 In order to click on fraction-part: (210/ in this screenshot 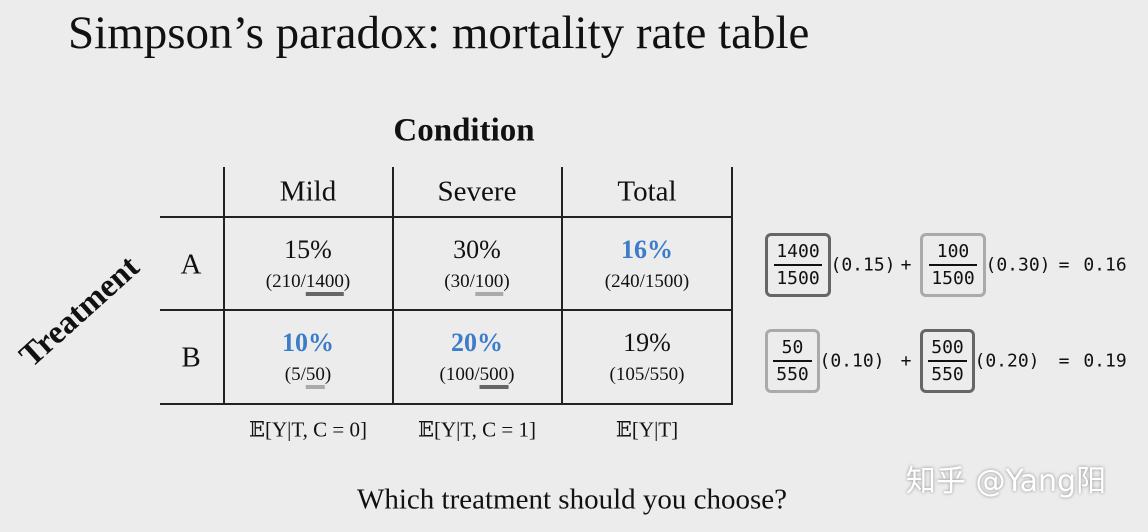, I will do `click(285, 281)`.